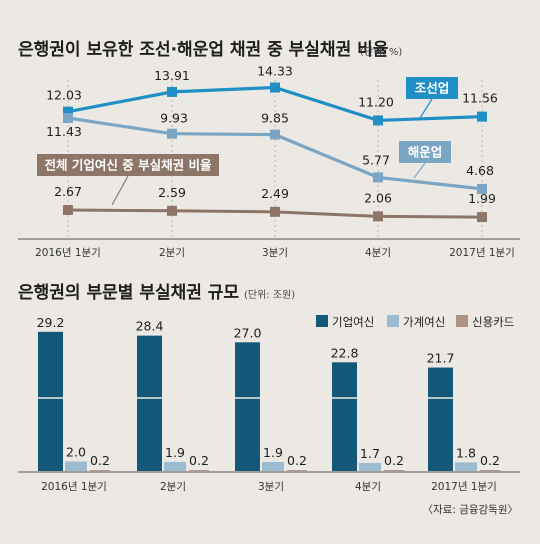 The image size is (540, 544). Describe the element at coordinates (353, 322) in the screenshot. I see `legend-label: 기업여신` at that location.